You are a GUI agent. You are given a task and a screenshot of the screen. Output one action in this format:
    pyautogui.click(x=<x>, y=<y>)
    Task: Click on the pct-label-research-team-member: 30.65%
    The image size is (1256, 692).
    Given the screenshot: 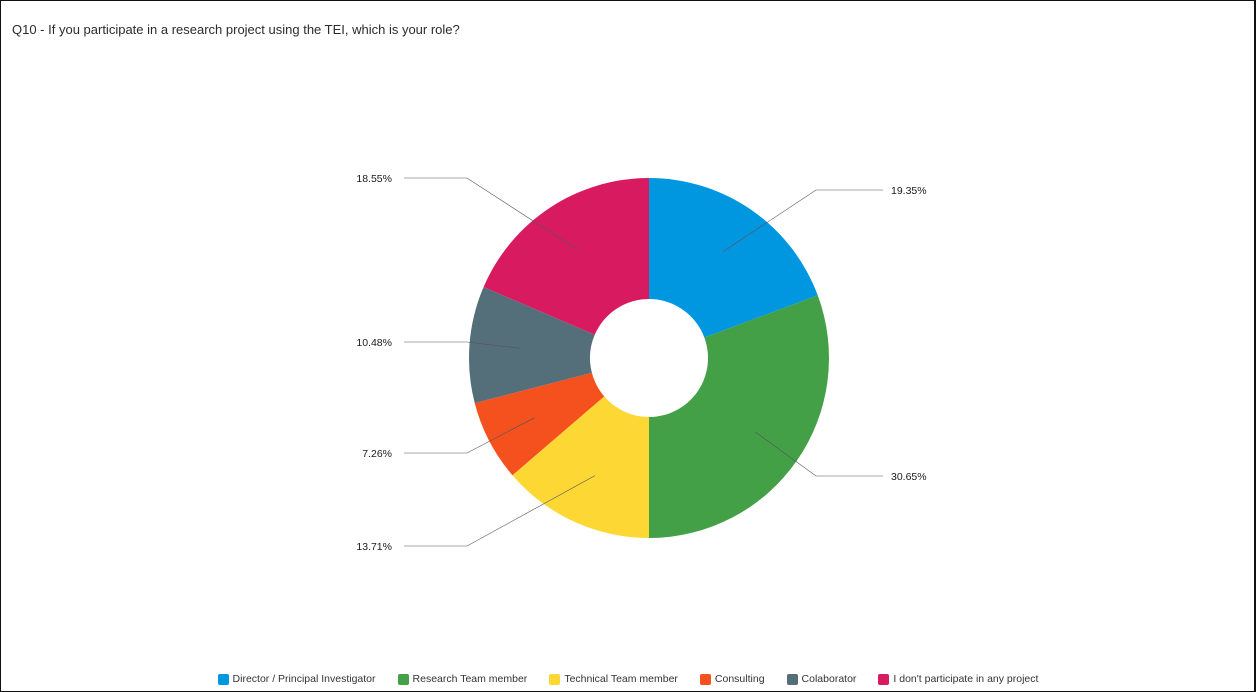 What is the action you would take?
    pyautogui.click(x=909, y=477)
    